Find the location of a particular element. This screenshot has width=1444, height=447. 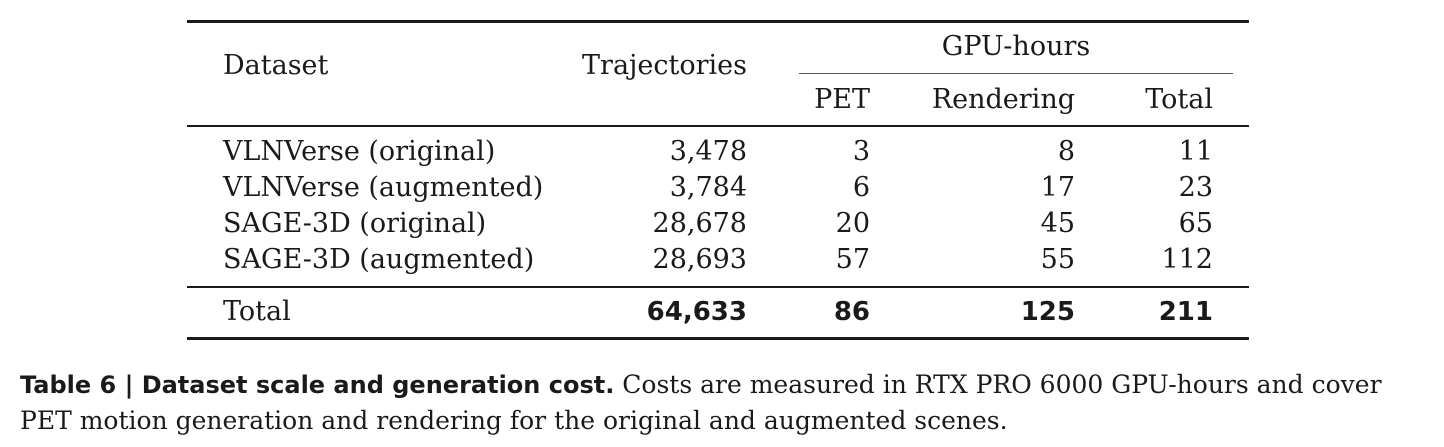

total-row-dataset: Total is located at coordinates (257, 311).